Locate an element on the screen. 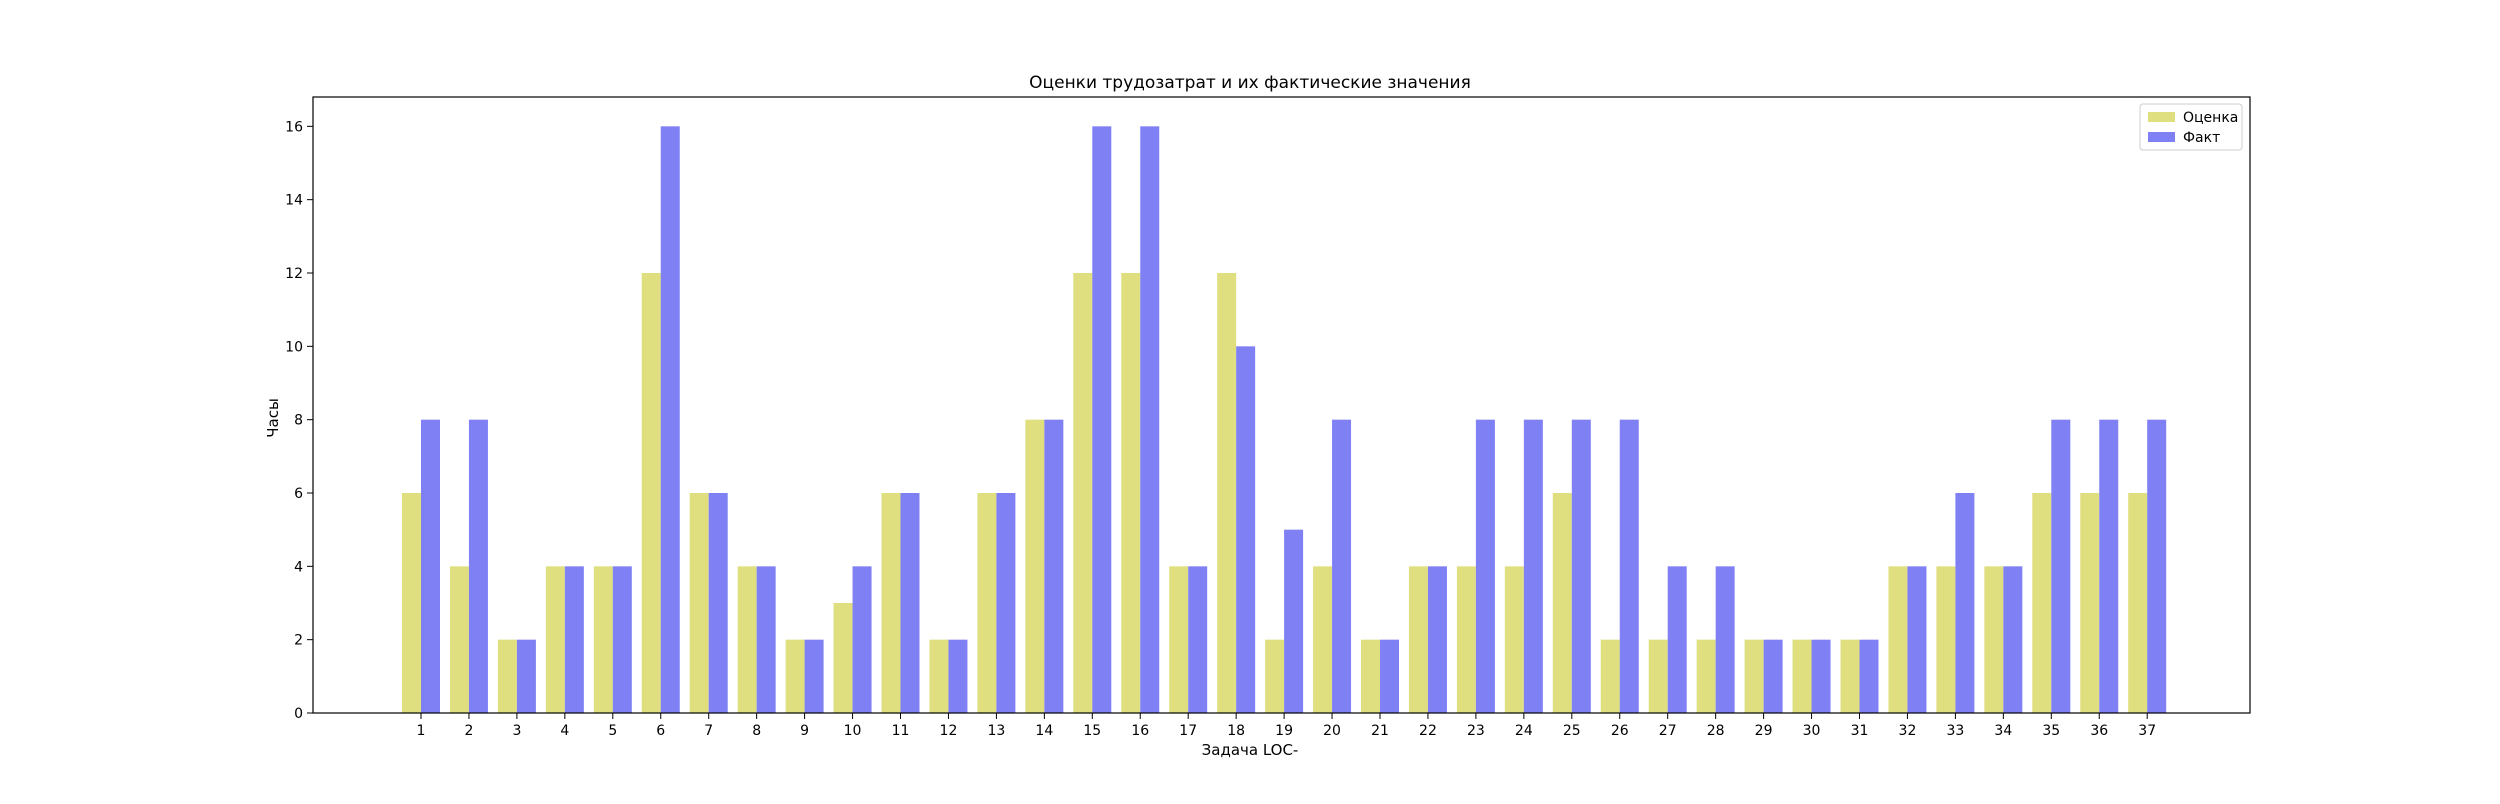 This screenshot has height=804, width=2500. x-tick-label-13: 13 is located at coordinates (996, 731).